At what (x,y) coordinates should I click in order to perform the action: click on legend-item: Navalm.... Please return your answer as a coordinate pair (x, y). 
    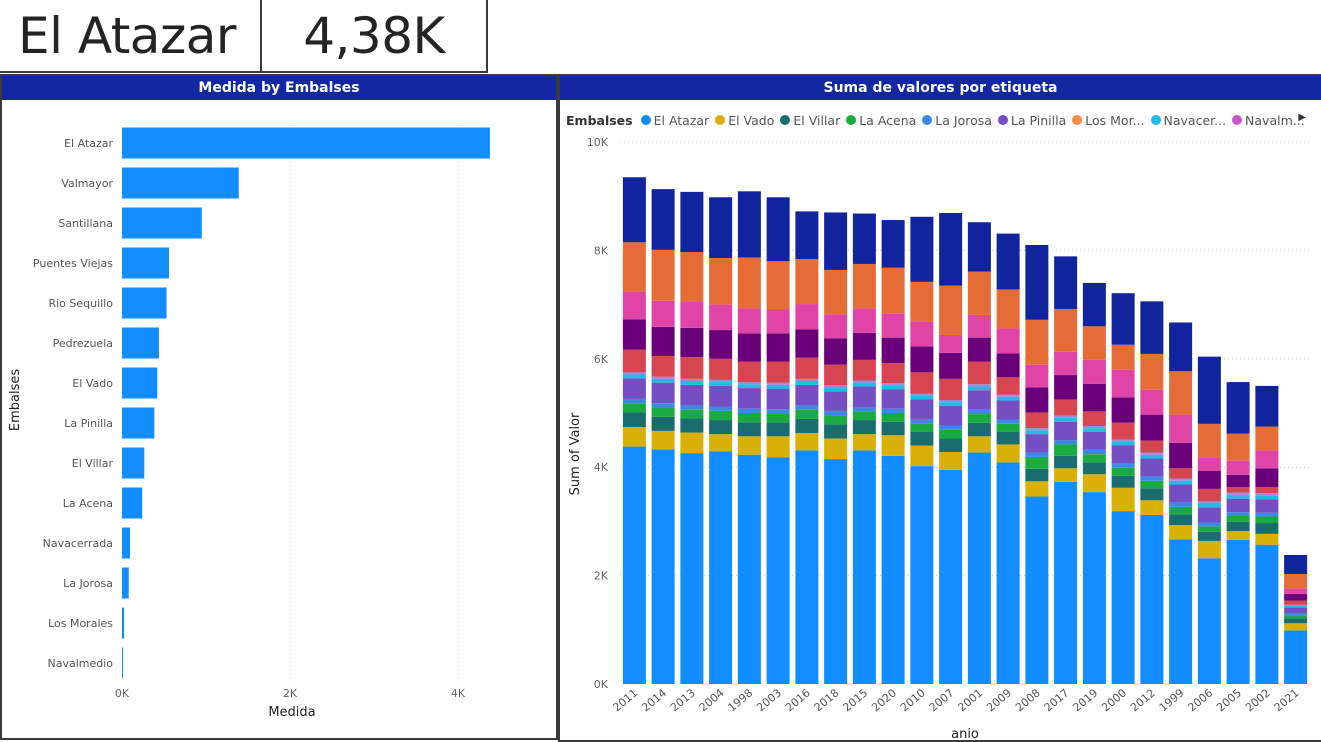
    Looking at the image, I should click on (1268, 120).